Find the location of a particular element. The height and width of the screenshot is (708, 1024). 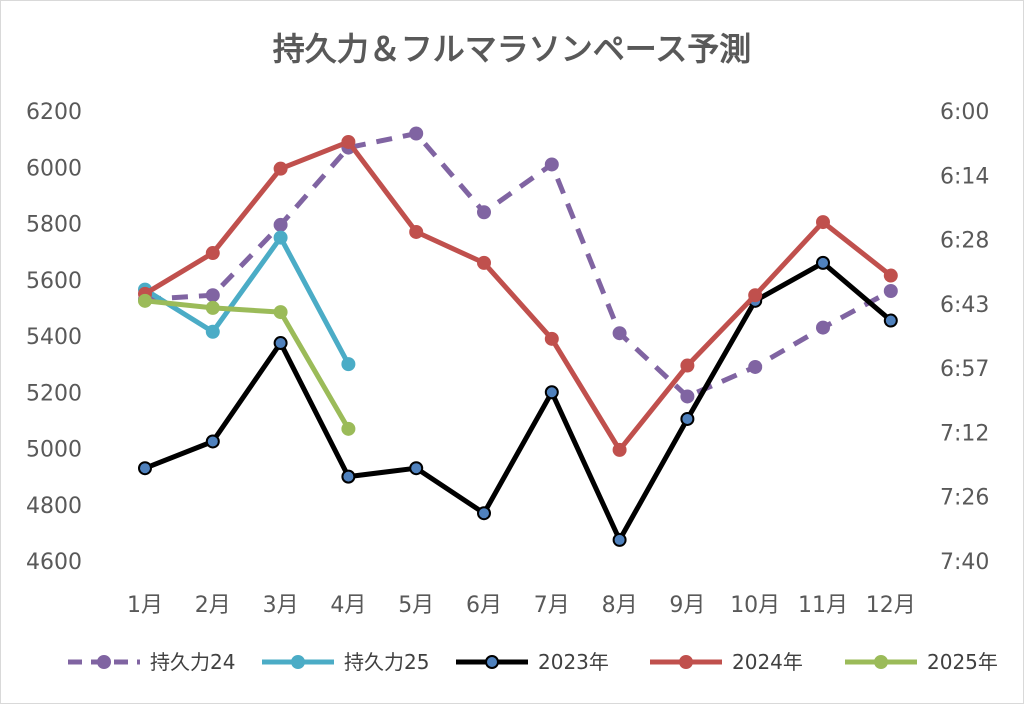

x-tick-label: 2月 is located at coordinates (213, 605).